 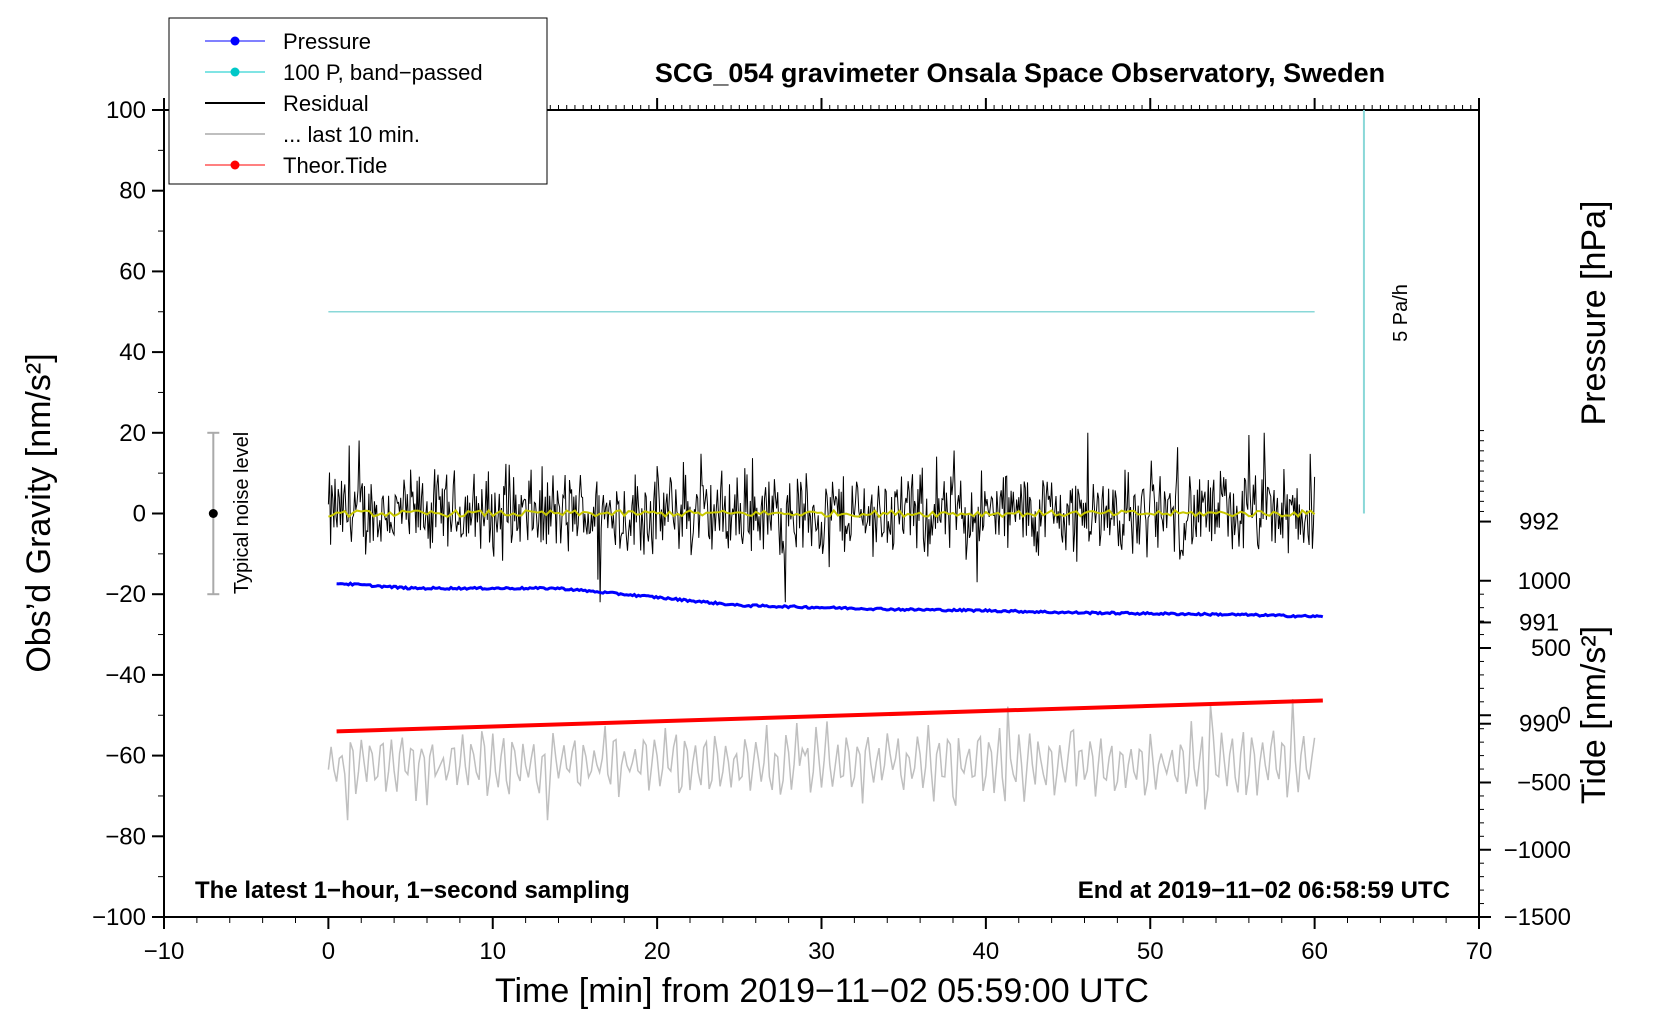 I want to click on y-tick-label: 80, so click(x=132, y=191).